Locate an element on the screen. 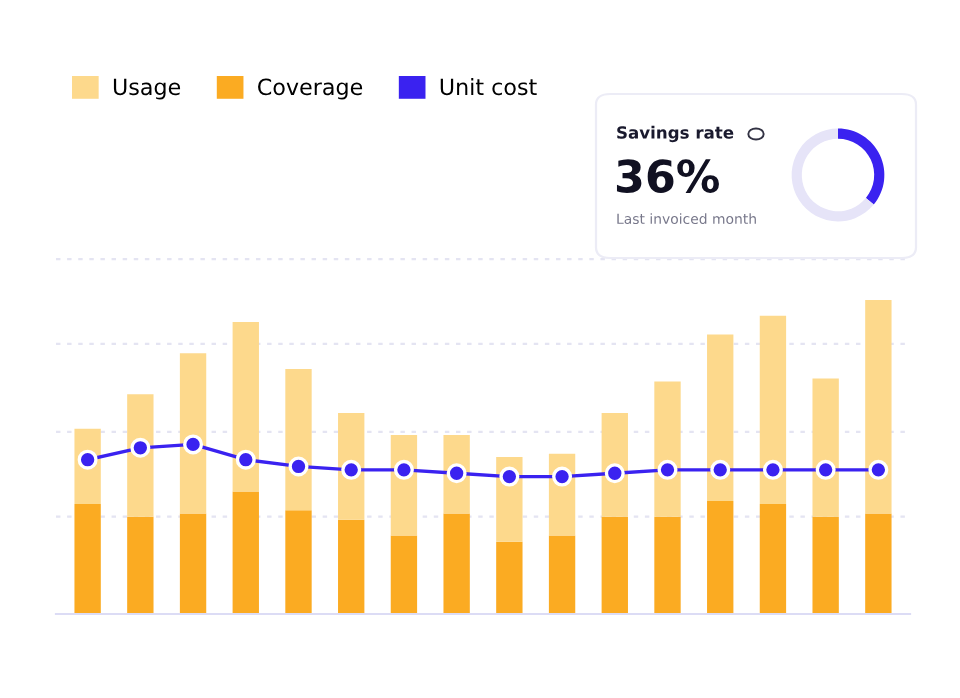 This screenshot has height=698, width=960. legend-label: Coverage is located at coordinates (310, 89).